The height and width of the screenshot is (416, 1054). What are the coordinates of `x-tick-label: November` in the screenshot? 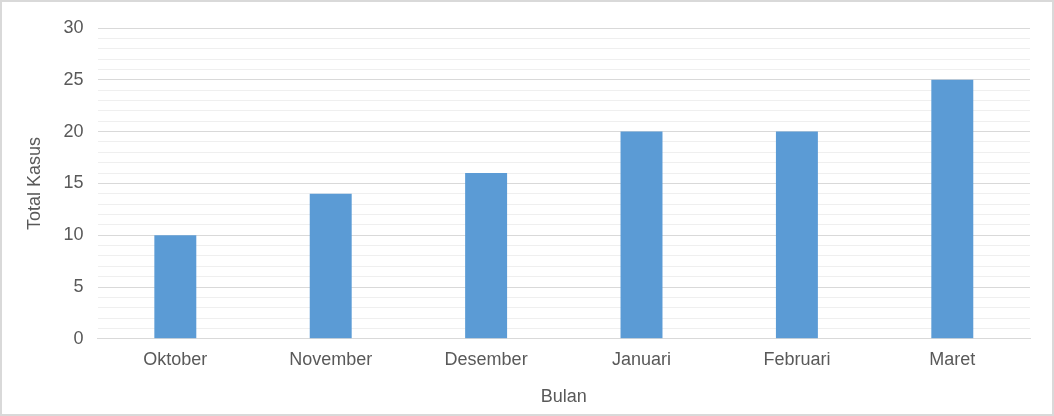 It's located at (331, 358).